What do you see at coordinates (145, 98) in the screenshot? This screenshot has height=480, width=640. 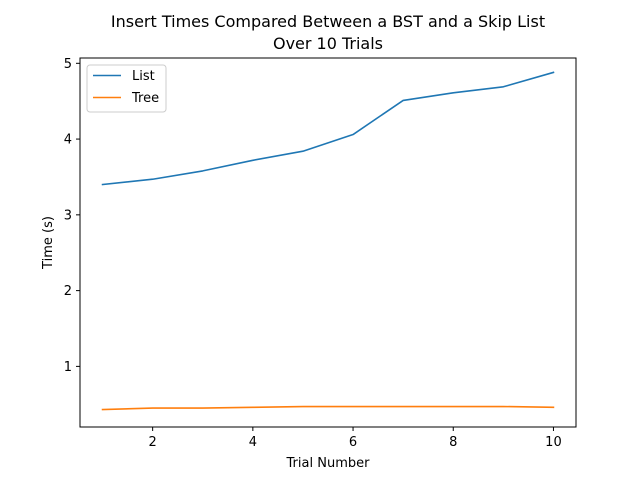 I see `legend-label-tree: Tree` at bounding box center [145, 98].